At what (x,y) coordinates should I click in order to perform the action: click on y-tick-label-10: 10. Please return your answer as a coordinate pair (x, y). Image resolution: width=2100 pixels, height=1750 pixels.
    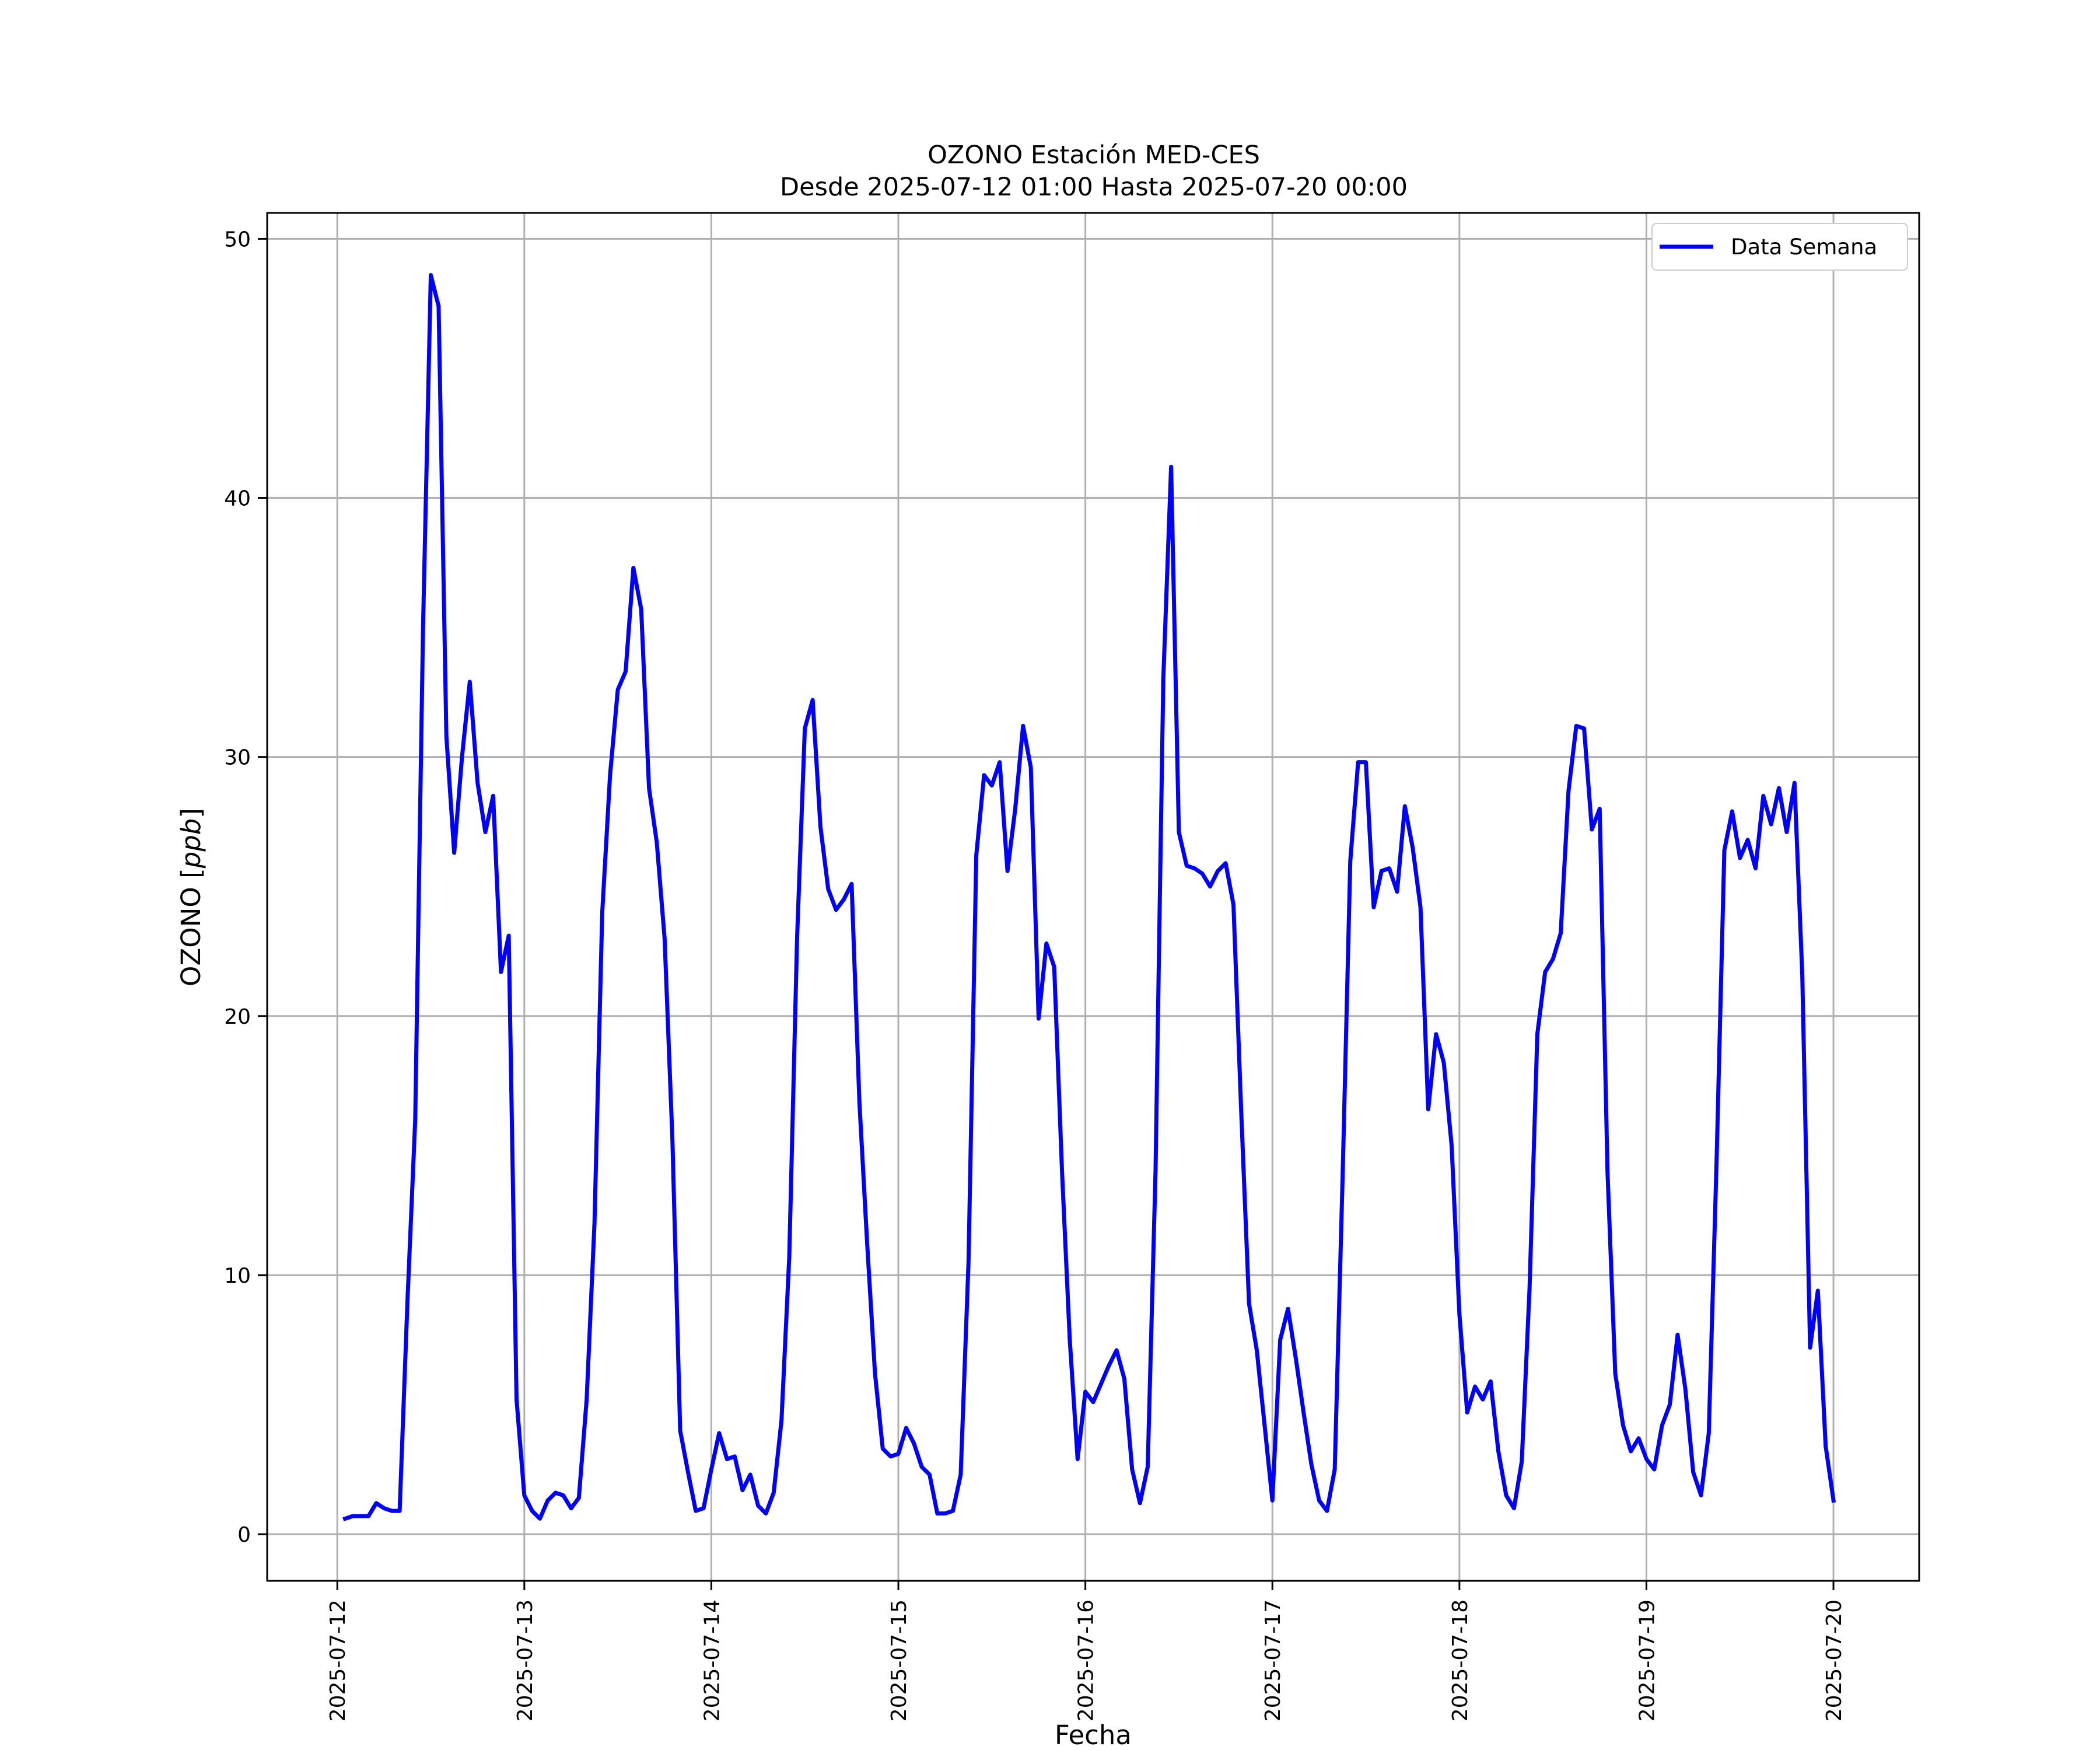
    Looking at the image, I should click on (237, 1276).